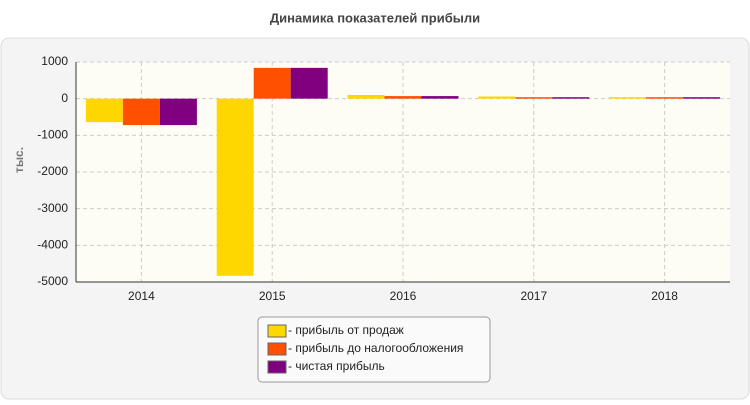  I want to click on y-tick-label: -2000, so click(52, 171).